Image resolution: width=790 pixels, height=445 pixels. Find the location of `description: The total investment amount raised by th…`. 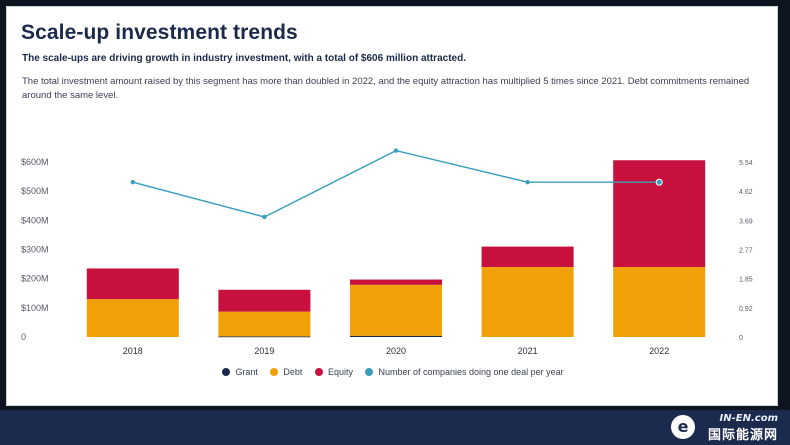

description: The total investment amount raised by th… is located at coordinates (386, 88).